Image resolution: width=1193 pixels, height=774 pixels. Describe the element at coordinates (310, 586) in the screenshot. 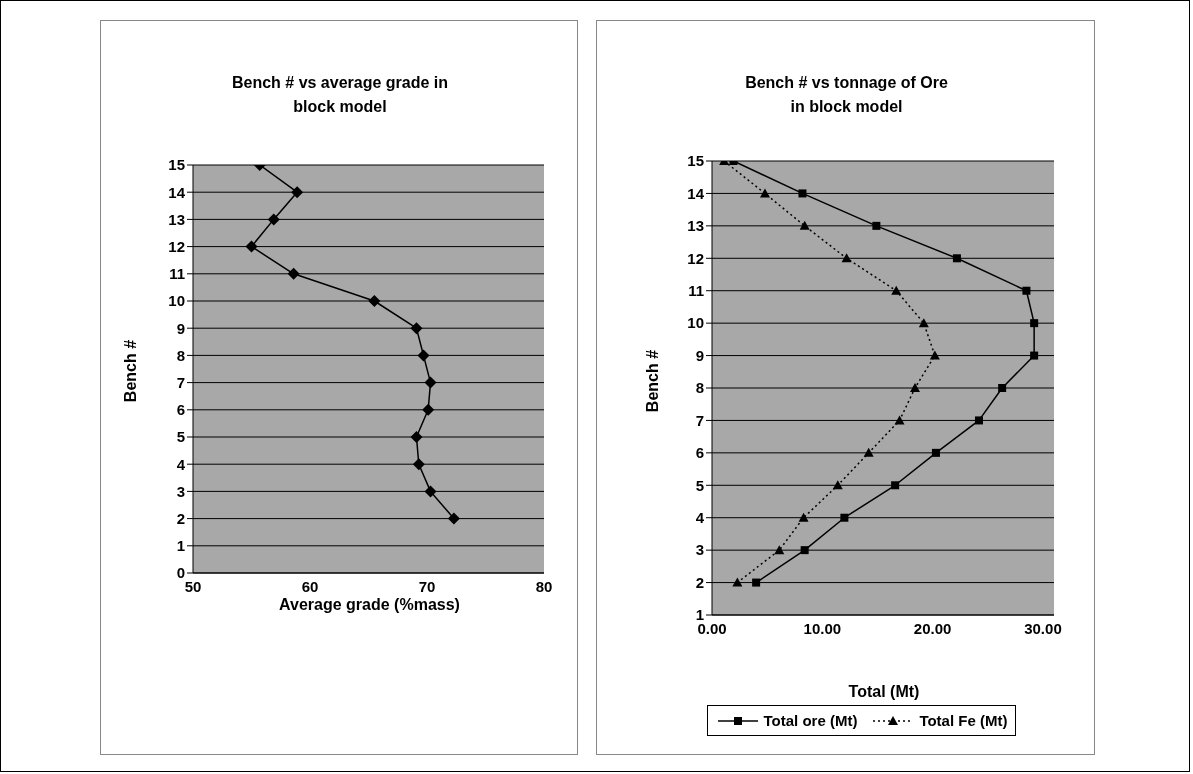

I see `x-tick-label: 60` at that location.